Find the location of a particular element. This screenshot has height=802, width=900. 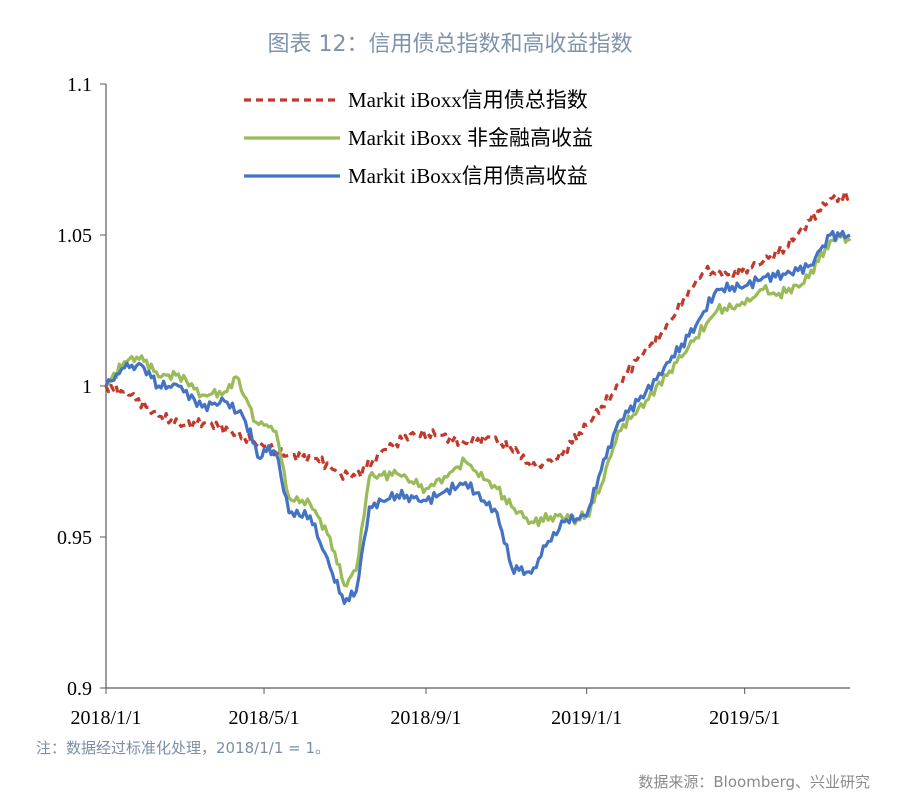

y-tick-label: 0.95 is located at coordinates (74, 538).